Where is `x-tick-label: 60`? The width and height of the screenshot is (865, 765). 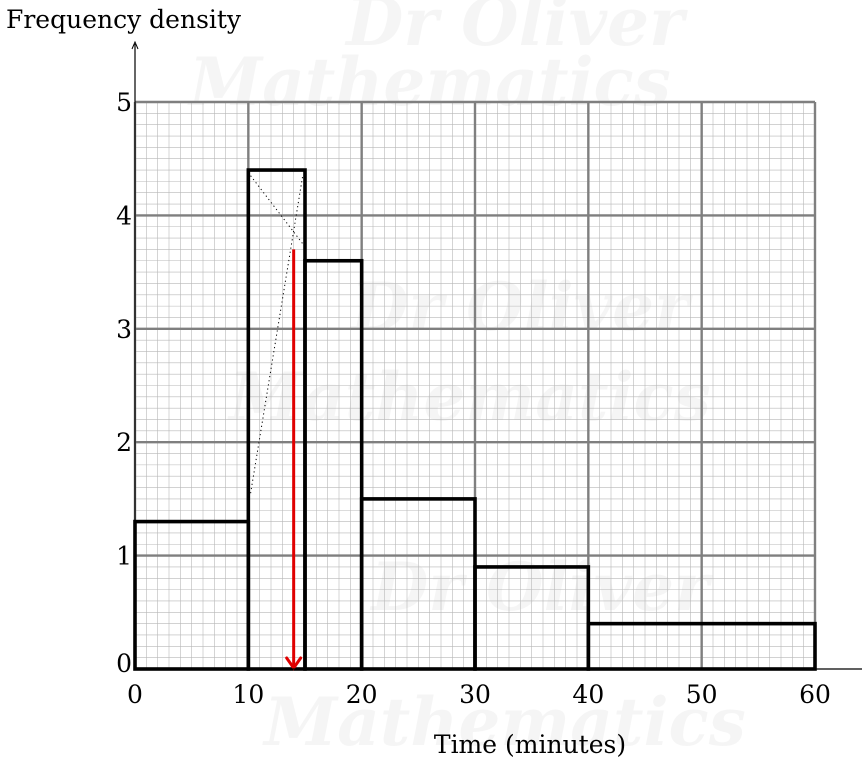
x-tick-label: 60 is located at coordinates (815, 694).